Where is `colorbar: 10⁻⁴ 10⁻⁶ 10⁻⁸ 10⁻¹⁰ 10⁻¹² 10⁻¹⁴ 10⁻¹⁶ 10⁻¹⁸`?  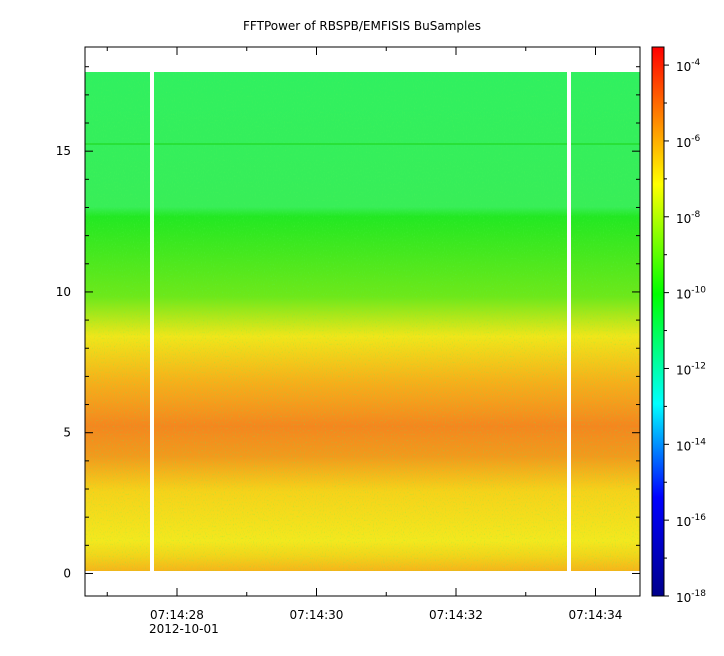 colorbar: 10⁻⁴ 10⁻⁶ 10⁻⁸ 10⁻¹⁰ 10⁻¹² 10⁻¹⁴ 10⁻¹⁶ 10⁻¹⁸ is located at coordinates (678, 325).